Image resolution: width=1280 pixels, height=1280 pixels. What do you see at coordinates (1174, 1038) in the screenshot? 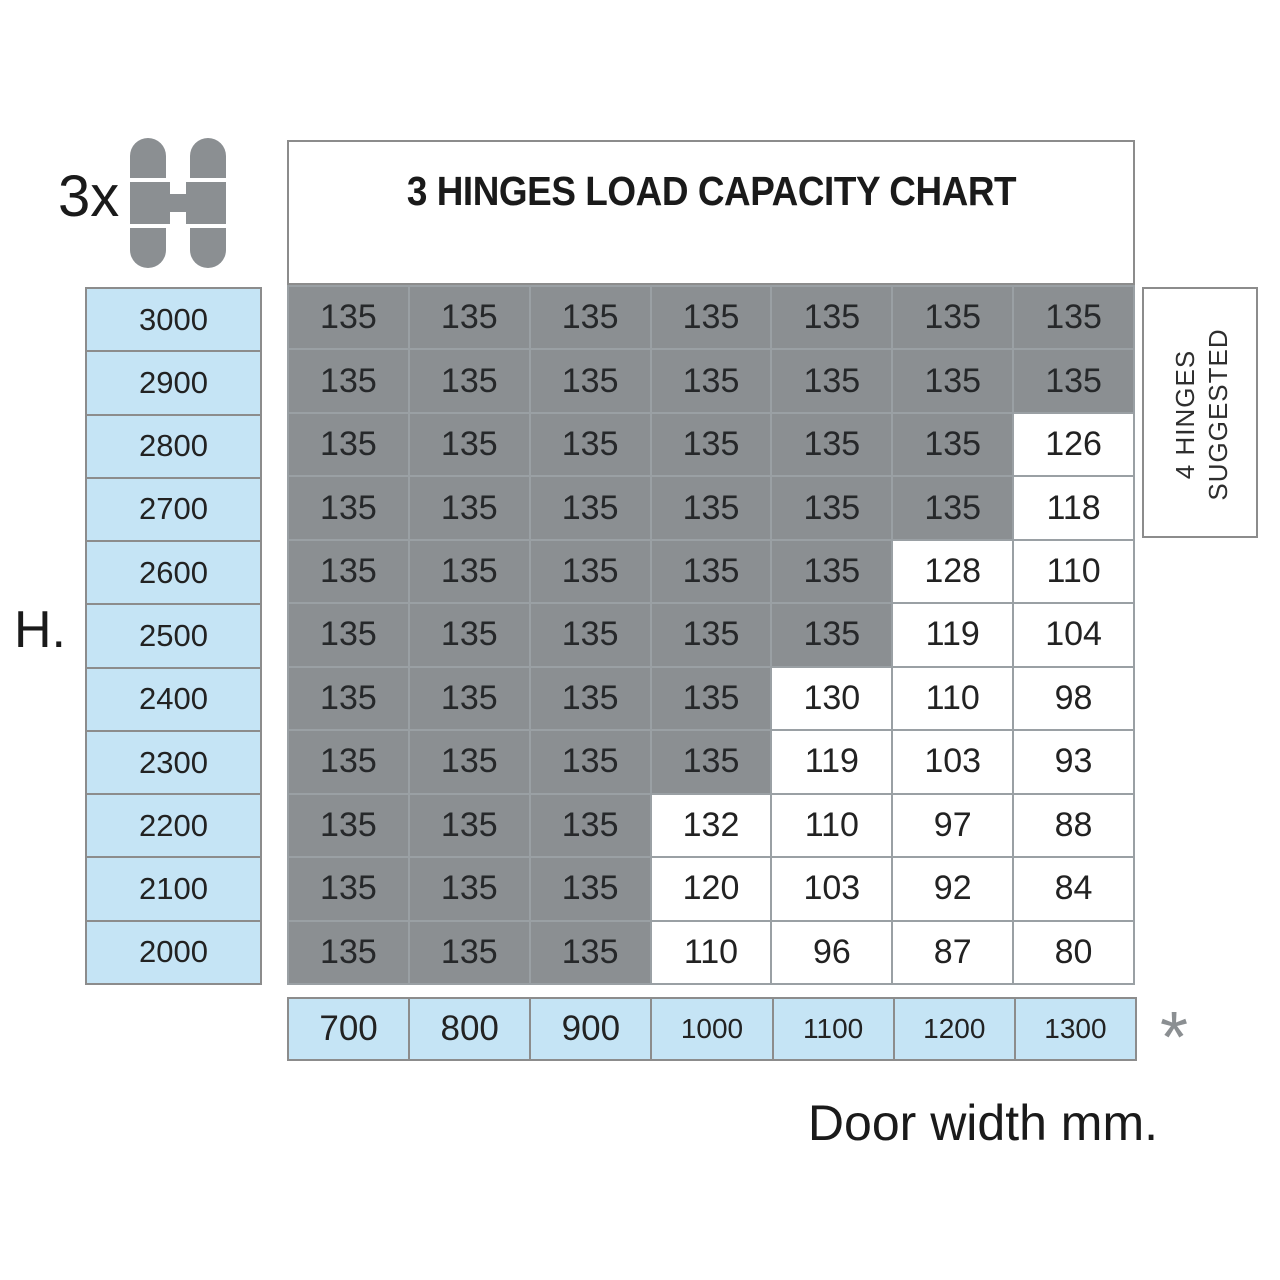
I see `footnote-asterisk: *` at bounding box center [1174, 1038].